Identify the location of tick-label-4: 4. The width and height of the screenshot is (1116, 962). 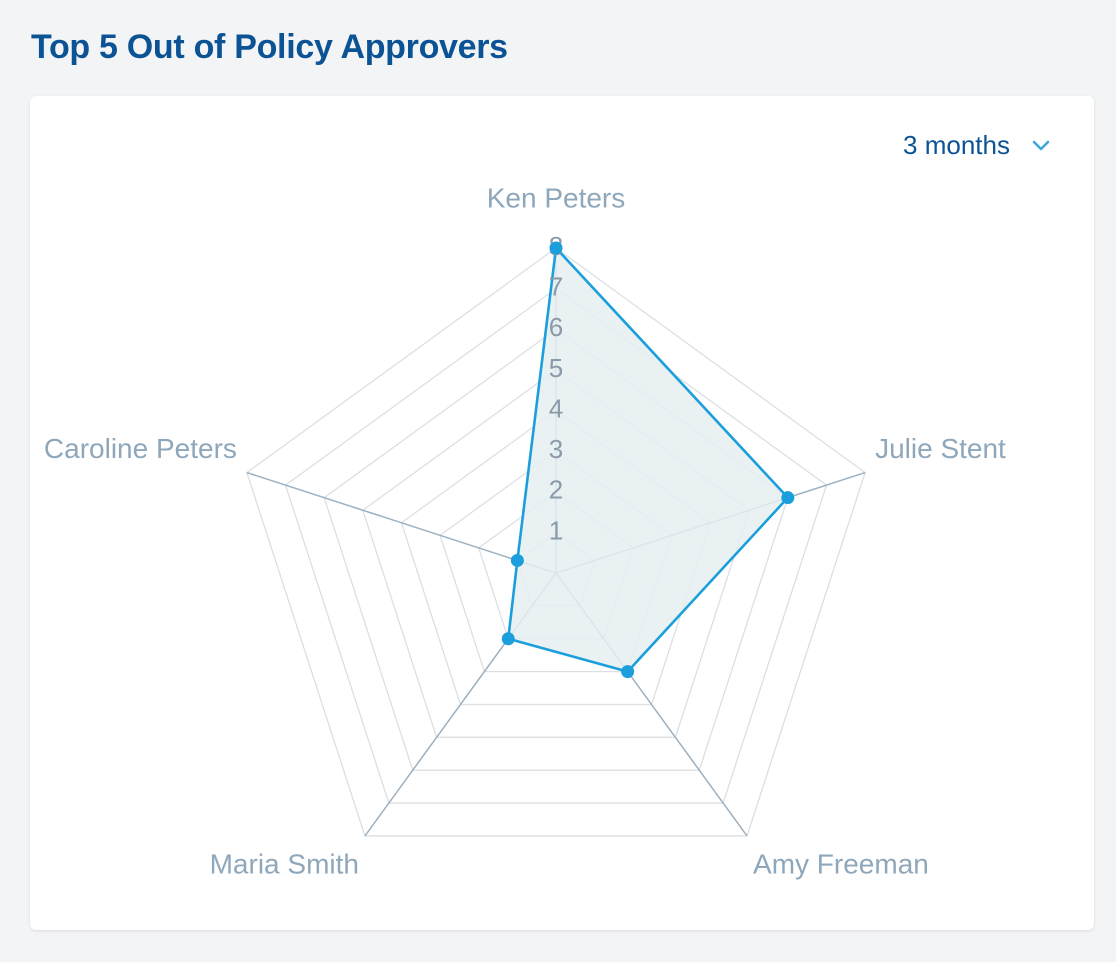
(556, 408).